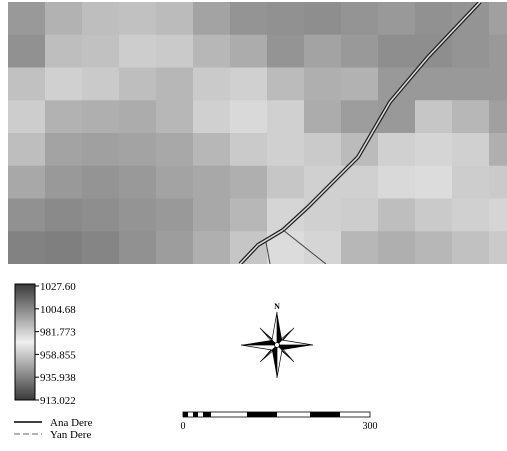 The height and width of the screenshot is (451, 507). I want to click on legend-tick-label: 935.938, so click(58, 378).